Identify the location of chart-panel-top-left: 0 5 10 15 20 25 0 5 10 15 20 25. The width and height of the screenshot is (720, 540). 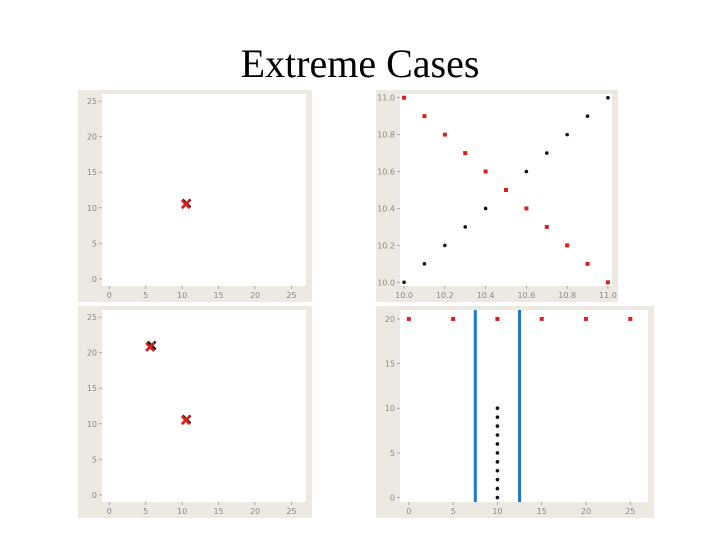
(195, 196).